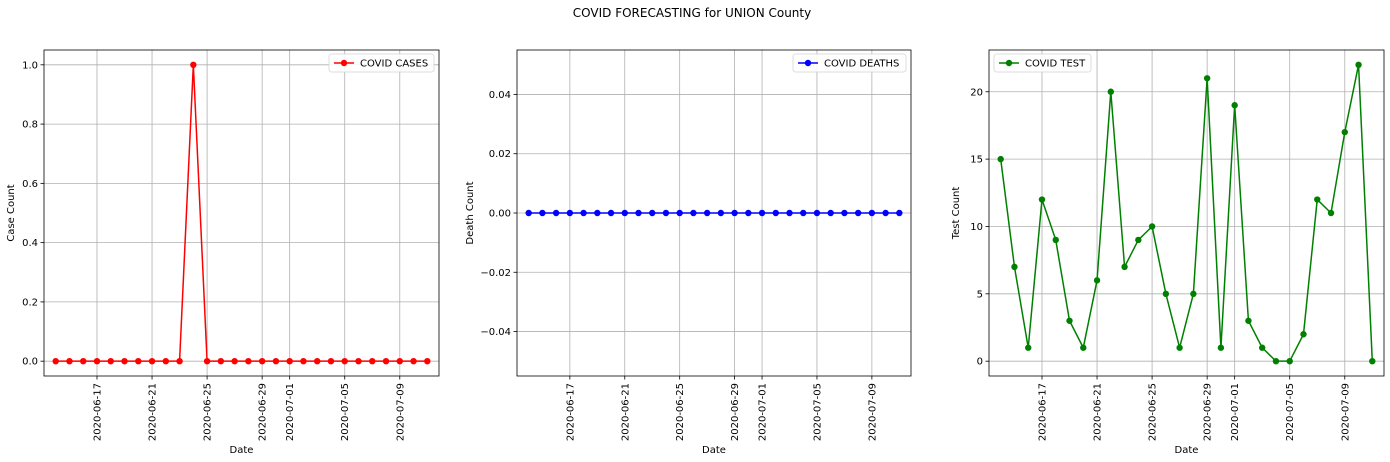  I want to click on legend: COVID CASES, so click(381, 63).